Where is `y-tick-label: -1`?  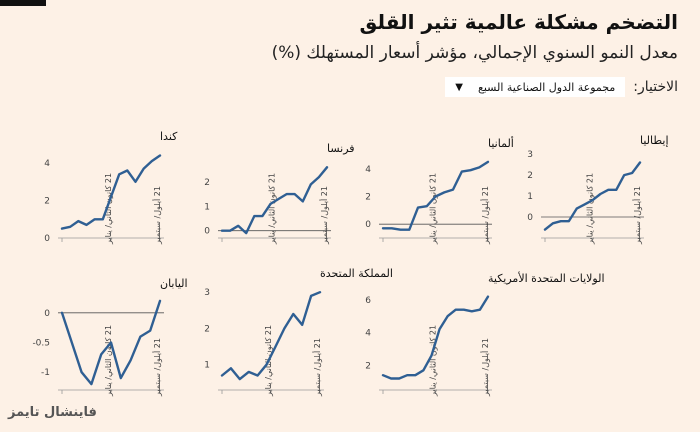 y-tick-label: -1 is located at coordinates (45, 373).